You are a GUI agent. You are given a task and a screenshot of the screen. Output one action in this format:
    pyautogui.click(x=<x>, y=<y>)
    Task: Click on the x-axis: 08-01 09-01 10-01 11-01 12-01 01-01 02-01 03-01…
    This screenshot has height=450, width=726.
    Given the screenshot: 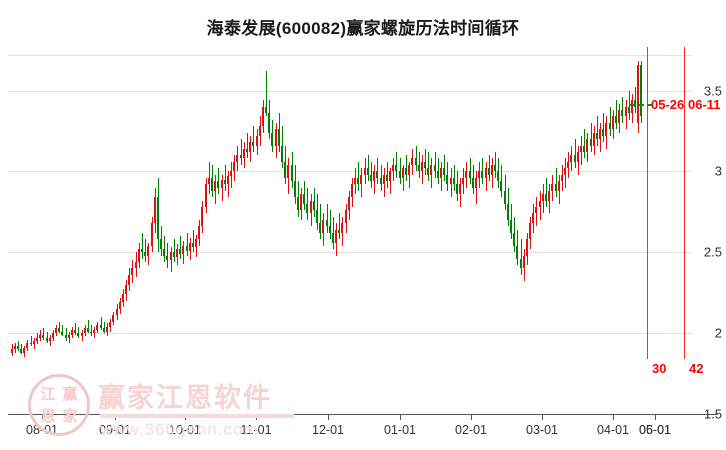 What is the action you would take?
    pyautogui.click(x=363, y=432)
    